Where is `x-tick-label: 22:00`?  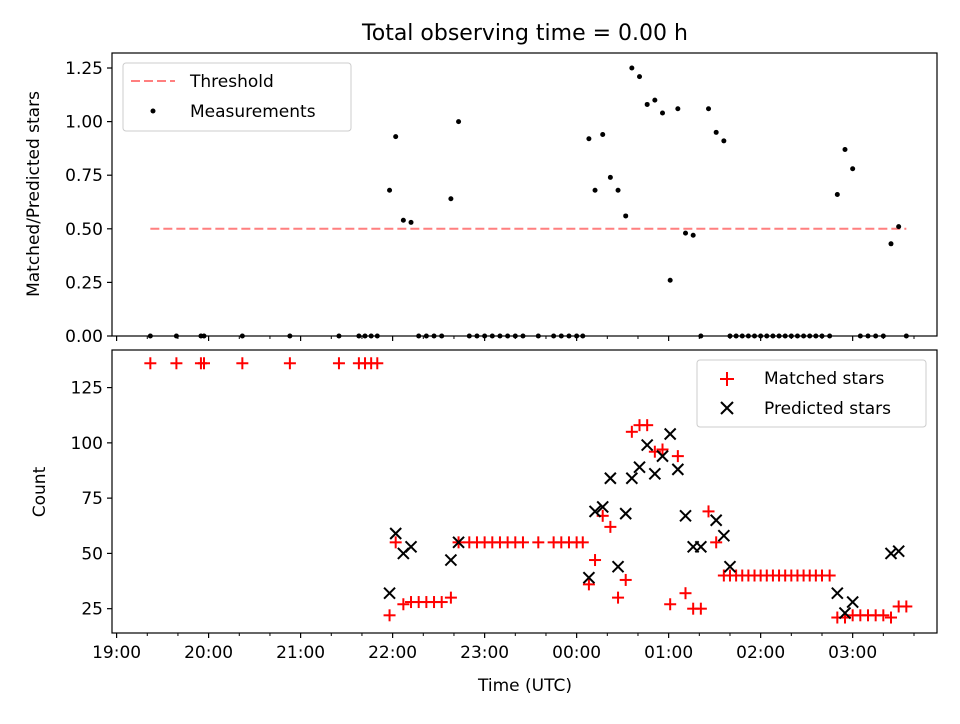
x-tick-label: 22:00 is located at coordinates (392, 653).